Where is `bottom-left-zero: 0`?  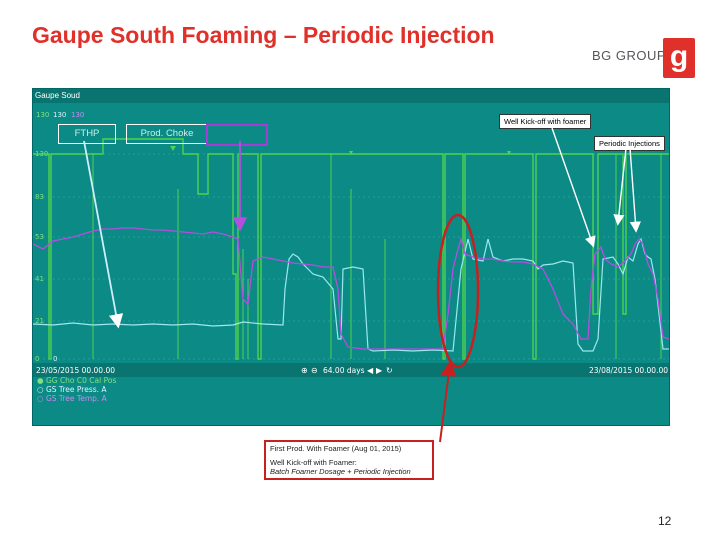
bottom-left-zero: 0 is located at coordinates (55, 359).